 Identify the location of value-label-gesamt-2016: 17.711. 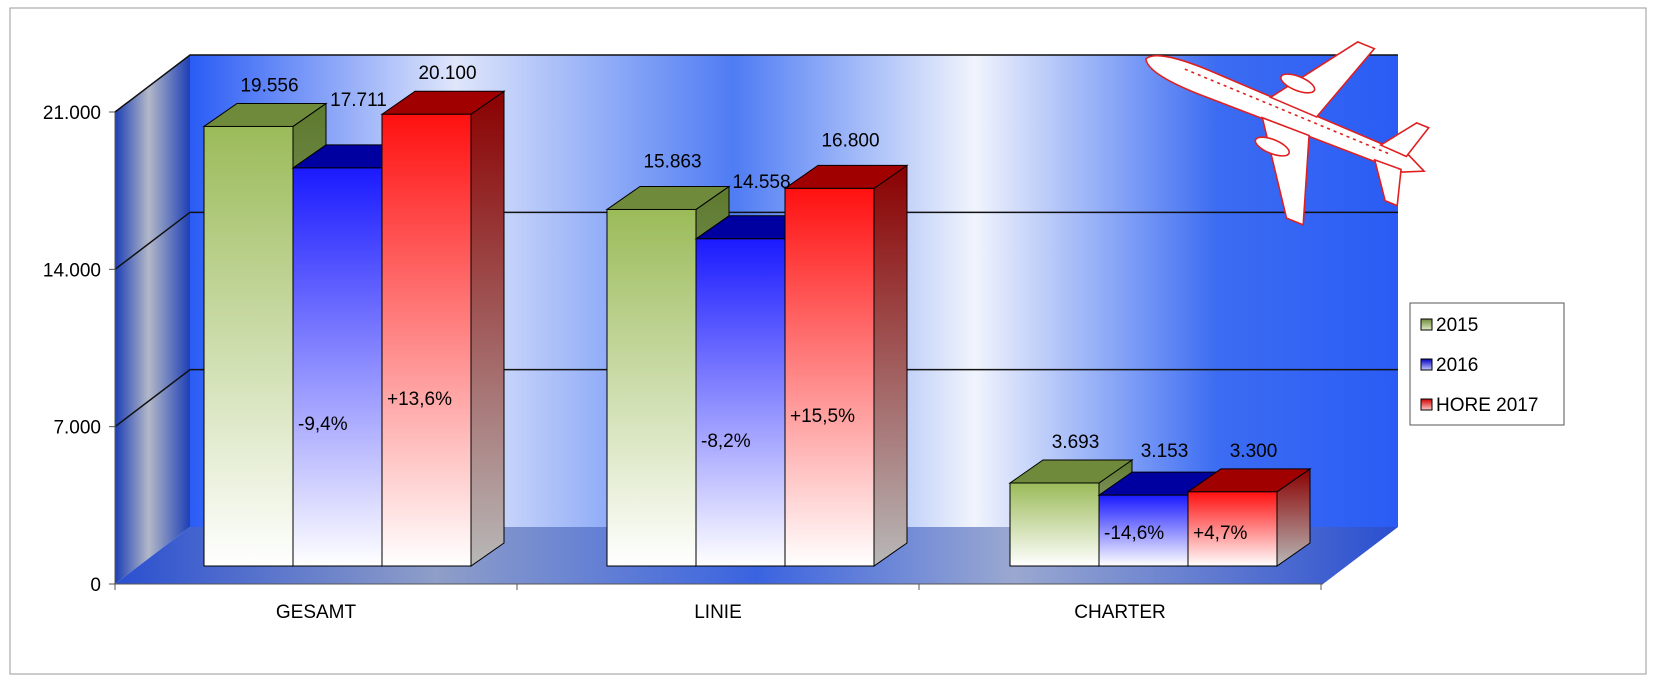
(358, 100).